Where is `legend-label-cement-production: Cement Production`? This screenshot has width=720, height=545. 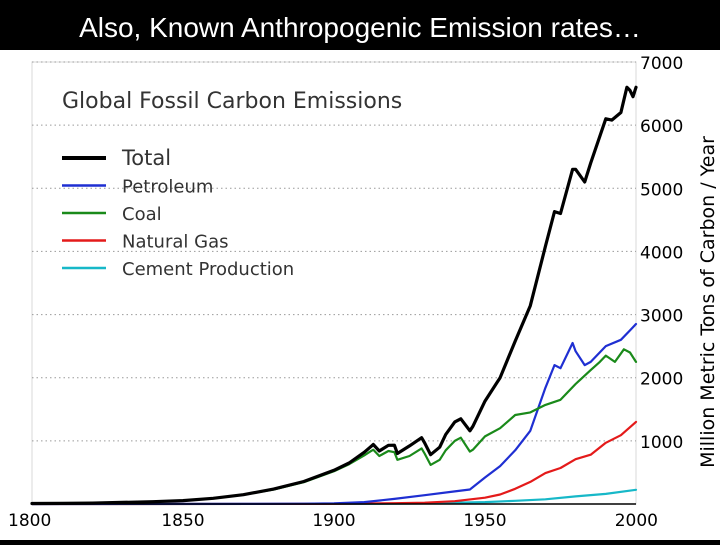
legend-label-cement-production: Cement Production is located at coordinates (208, 269).